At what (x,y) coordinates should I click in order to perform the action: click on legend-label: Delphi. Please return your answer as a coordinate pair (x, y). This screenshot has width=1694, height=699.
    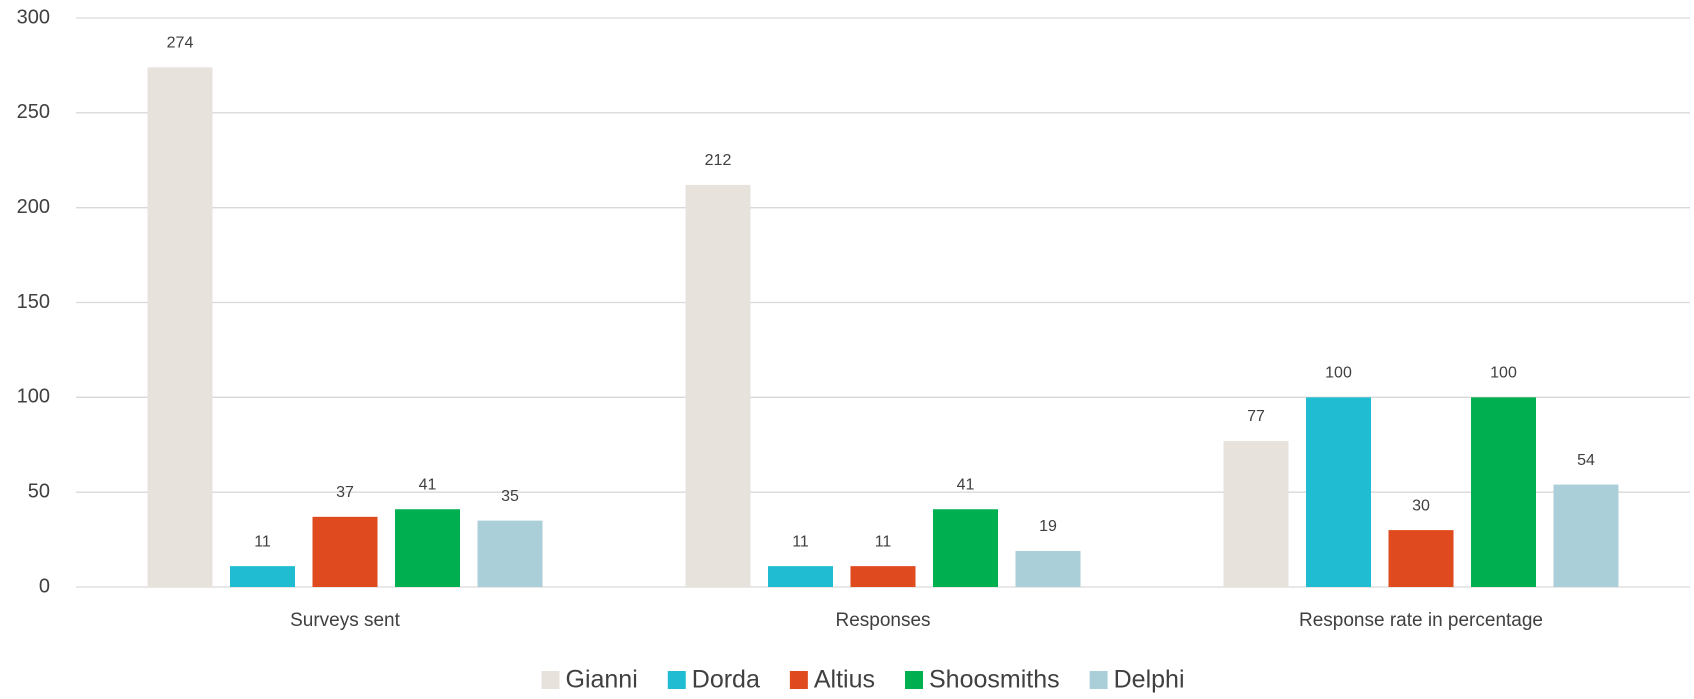
    Looking at the image, I should click on (1149, 680).